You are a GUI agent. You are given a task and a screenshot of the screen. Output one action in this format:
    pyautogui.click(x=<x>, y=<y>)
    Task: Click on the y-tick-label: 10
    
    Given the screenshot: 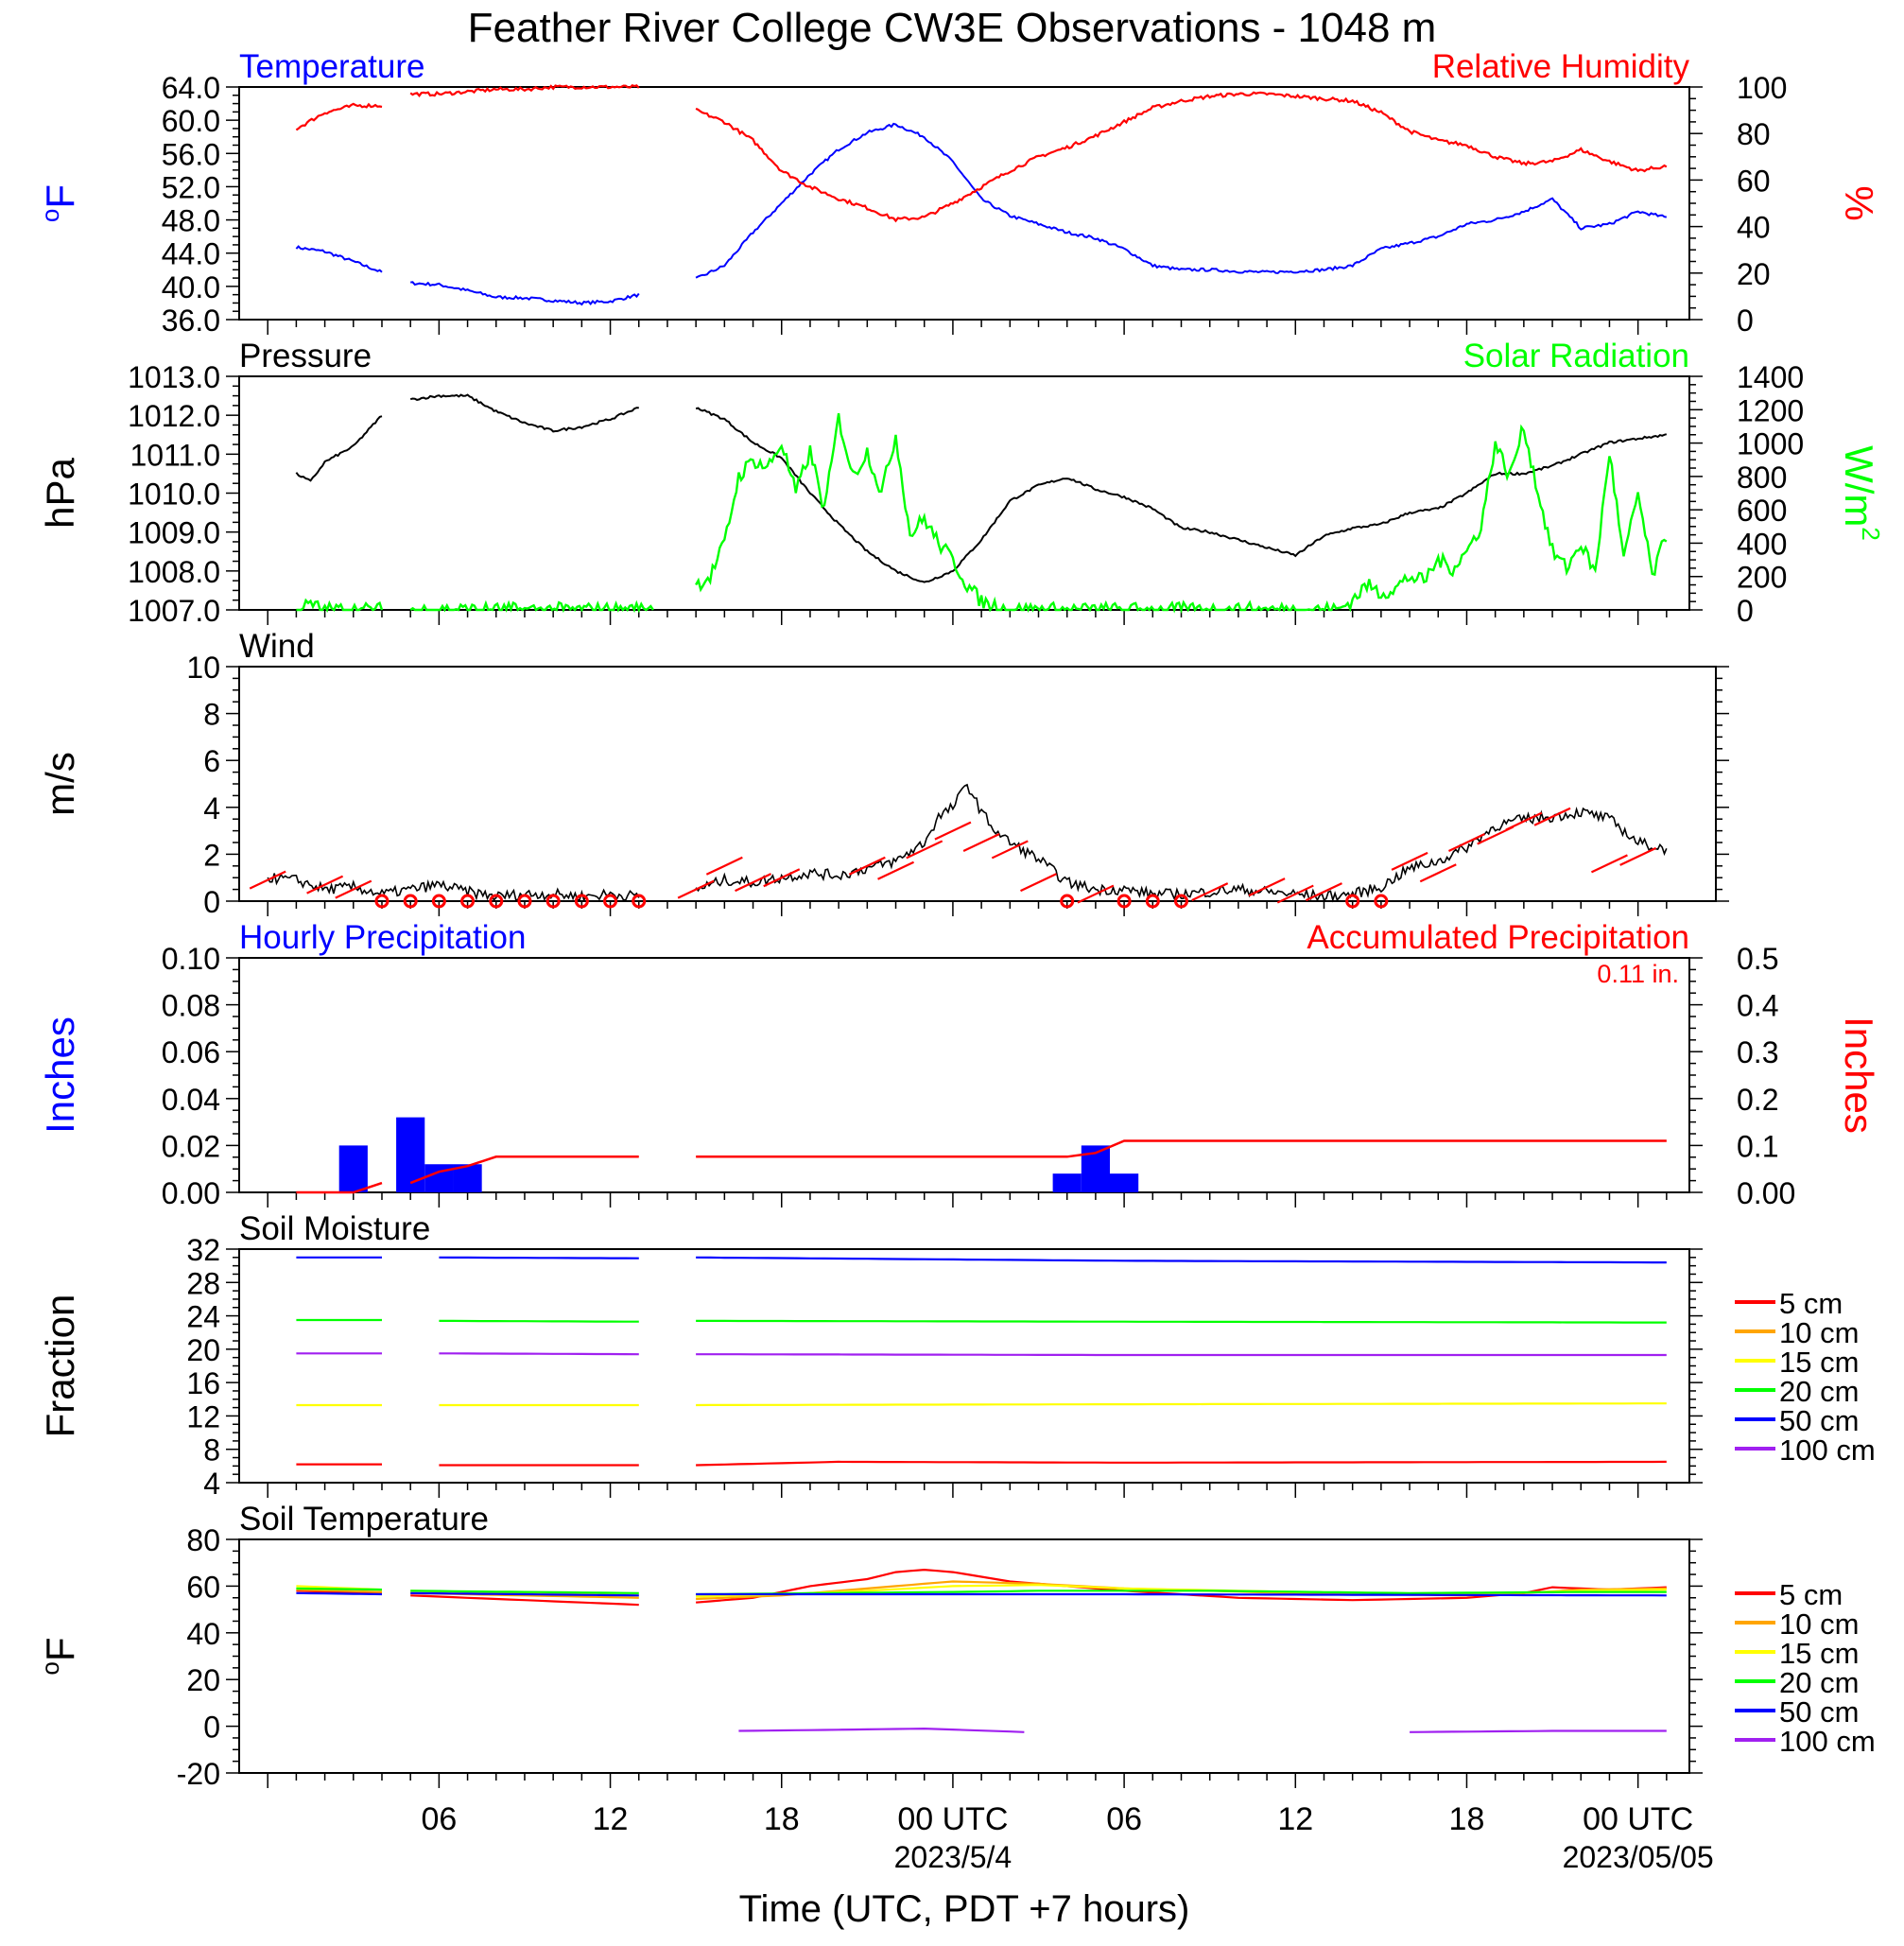 What is the action you would take?
    pyautogui.click(x=203, y=668)
    